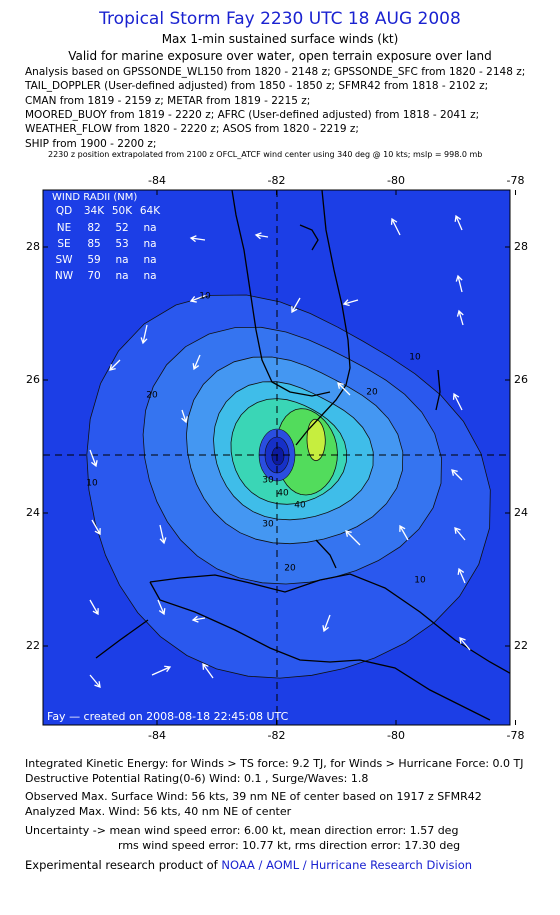  What do you see at coordinates (316, 440) in the screenshot?
I see `wind-contour` at bounding box center [316, 440].